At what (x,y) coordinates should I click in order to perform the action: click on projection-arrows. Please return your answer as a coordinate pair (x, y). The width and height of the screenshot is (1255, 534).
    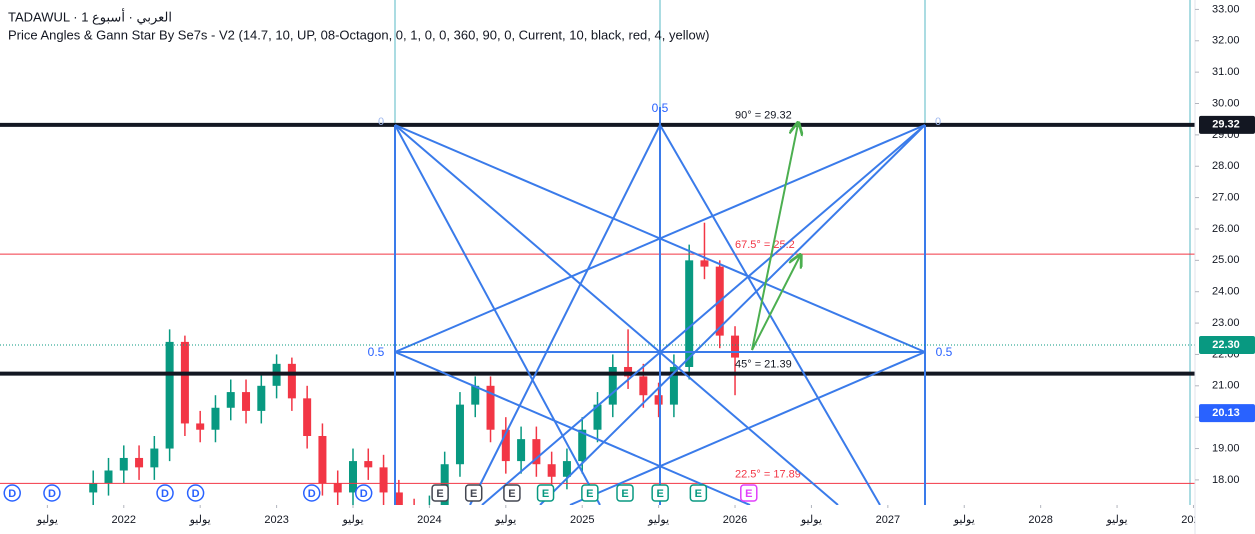
    Looking at the image, I should click on (775, 237).